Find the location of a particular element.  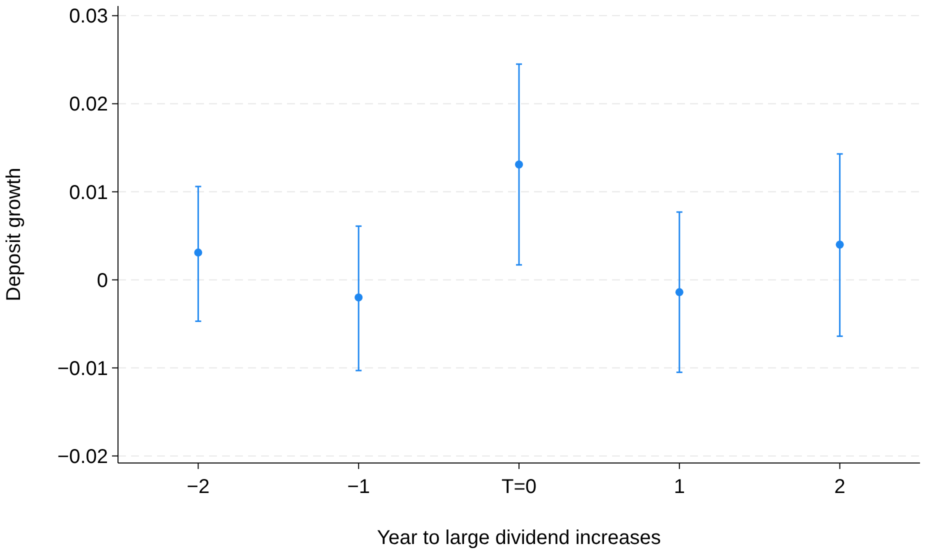

y-tick-label: 0.02 is located at coordinates (88, 105).